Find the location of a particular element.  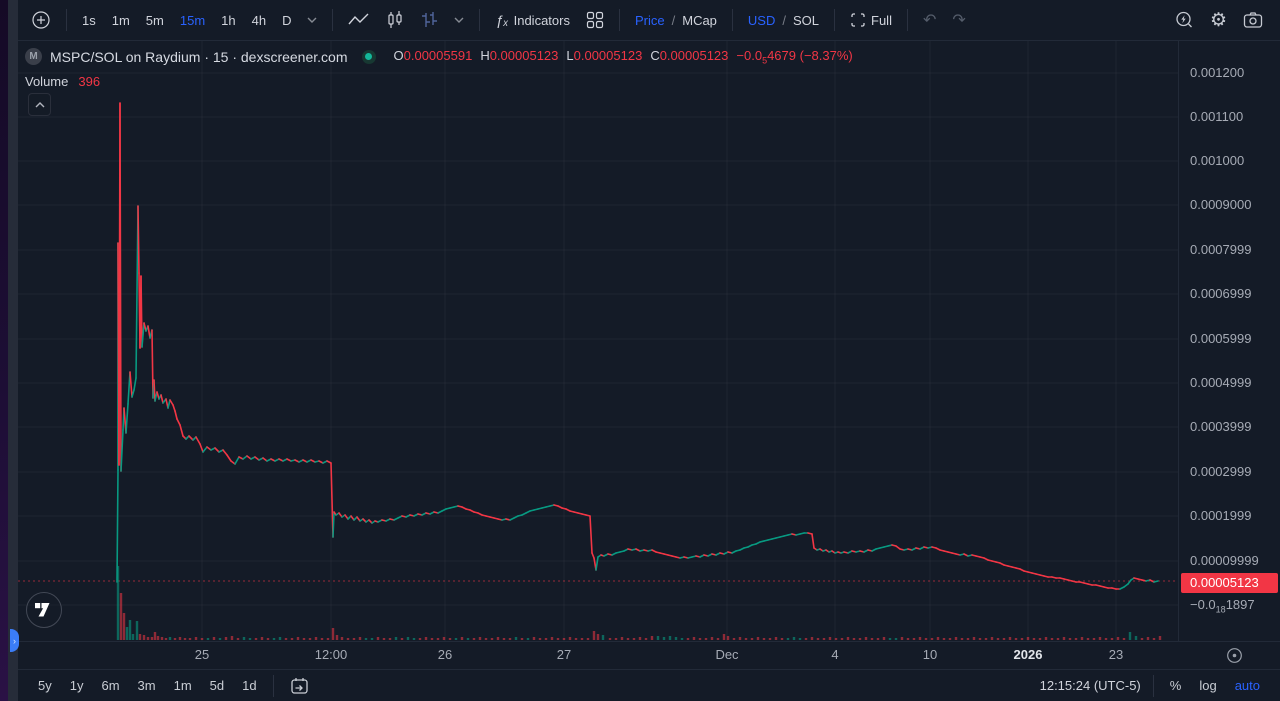

close-value: 0.00005123 is located at coordinates (694, 55).